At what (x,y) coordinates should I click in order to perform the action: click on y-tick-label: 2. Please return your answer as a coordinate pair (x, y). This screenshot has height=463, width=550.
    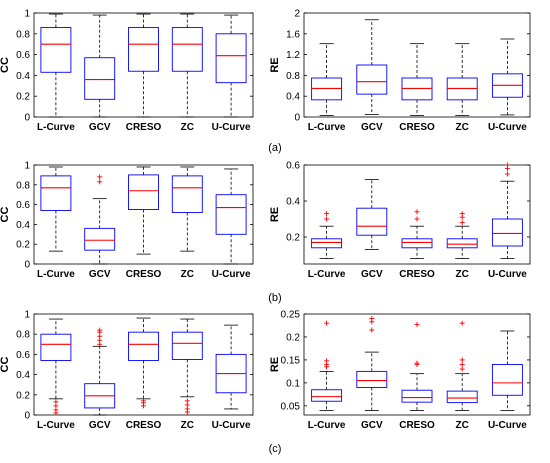
    Looking at the image, I should click on (297, 14).